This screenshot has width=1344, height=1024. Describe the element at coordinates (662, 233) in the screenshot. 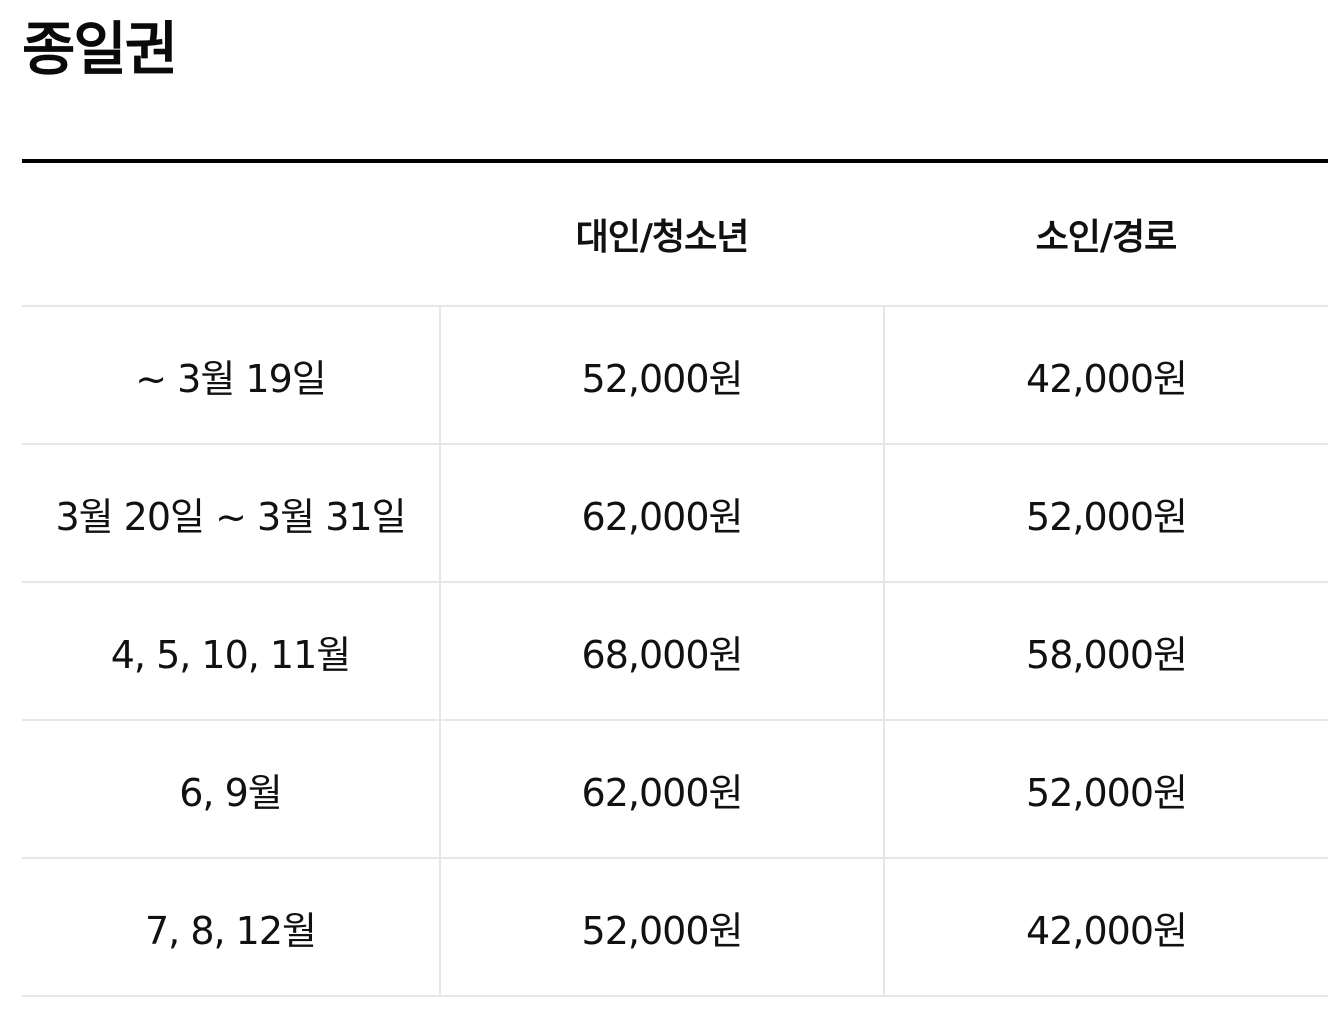

I see `header-adult-youth: 대인/청소년` at that location.